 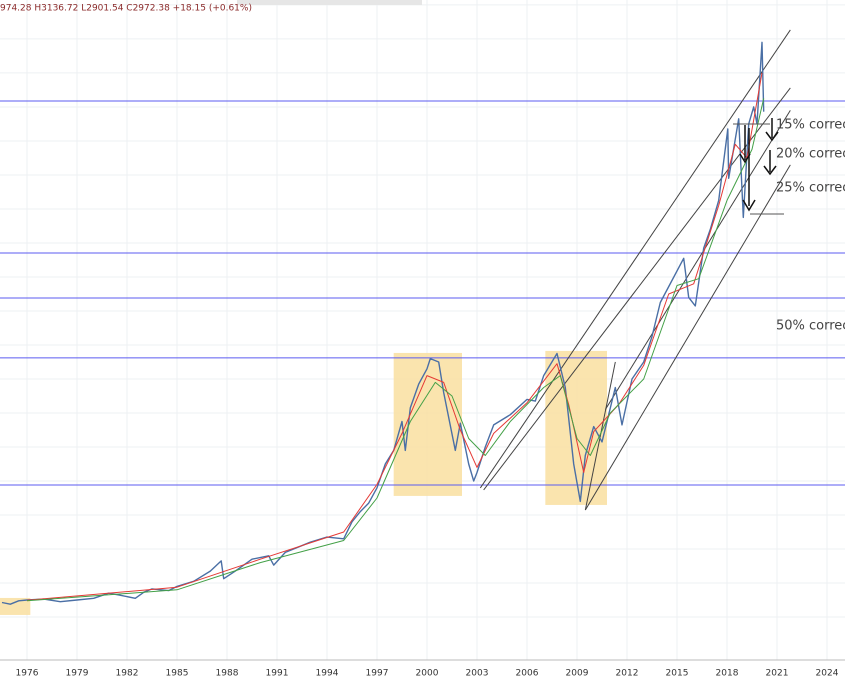 I want to click on x-tick-label: 2003, so click(x=477, y=674).